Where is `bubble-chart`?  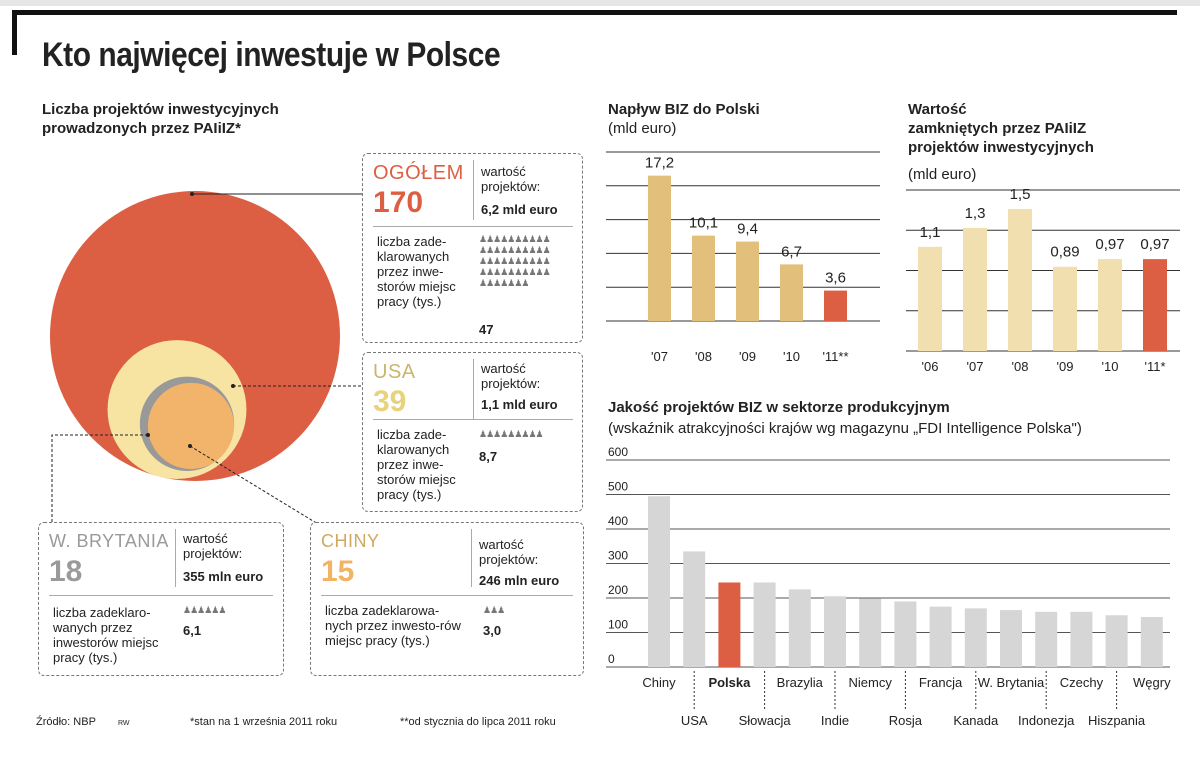 bubble-chart is located at coordinates (206, 358).